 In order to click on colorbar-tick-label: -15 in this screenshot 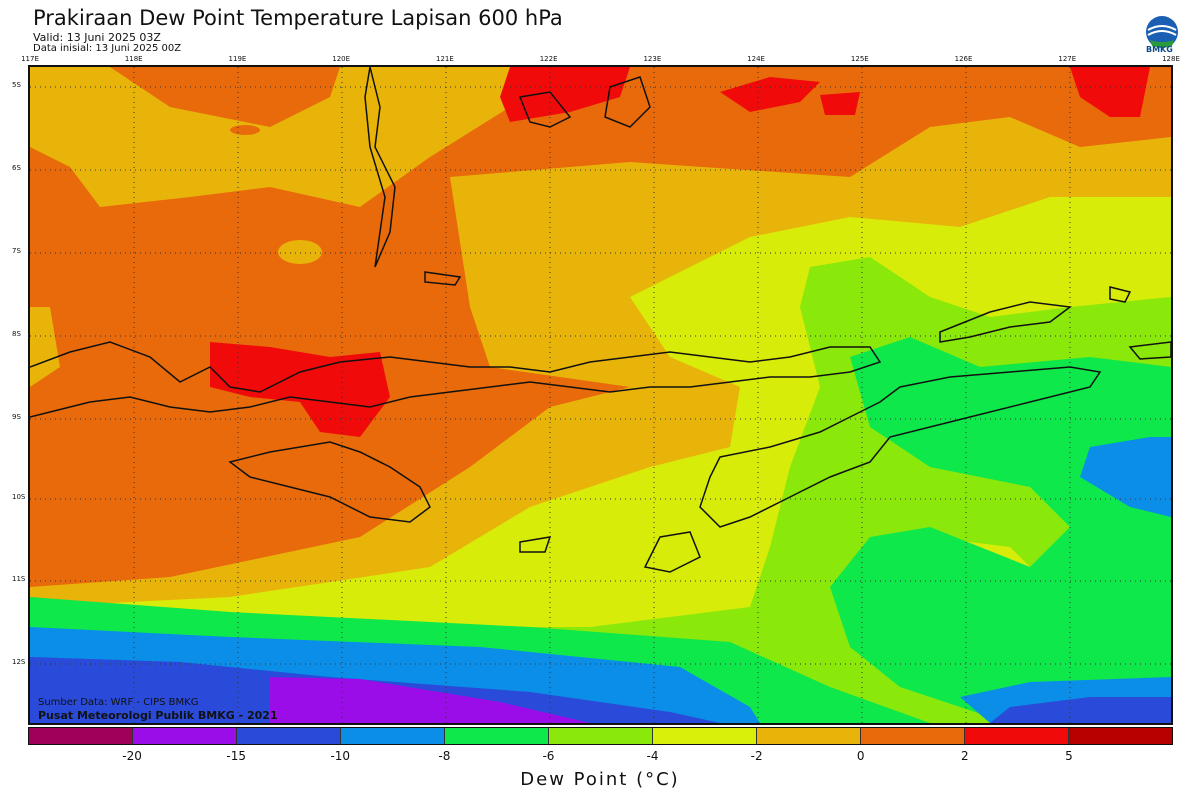, I will do `click(236, 756)`.